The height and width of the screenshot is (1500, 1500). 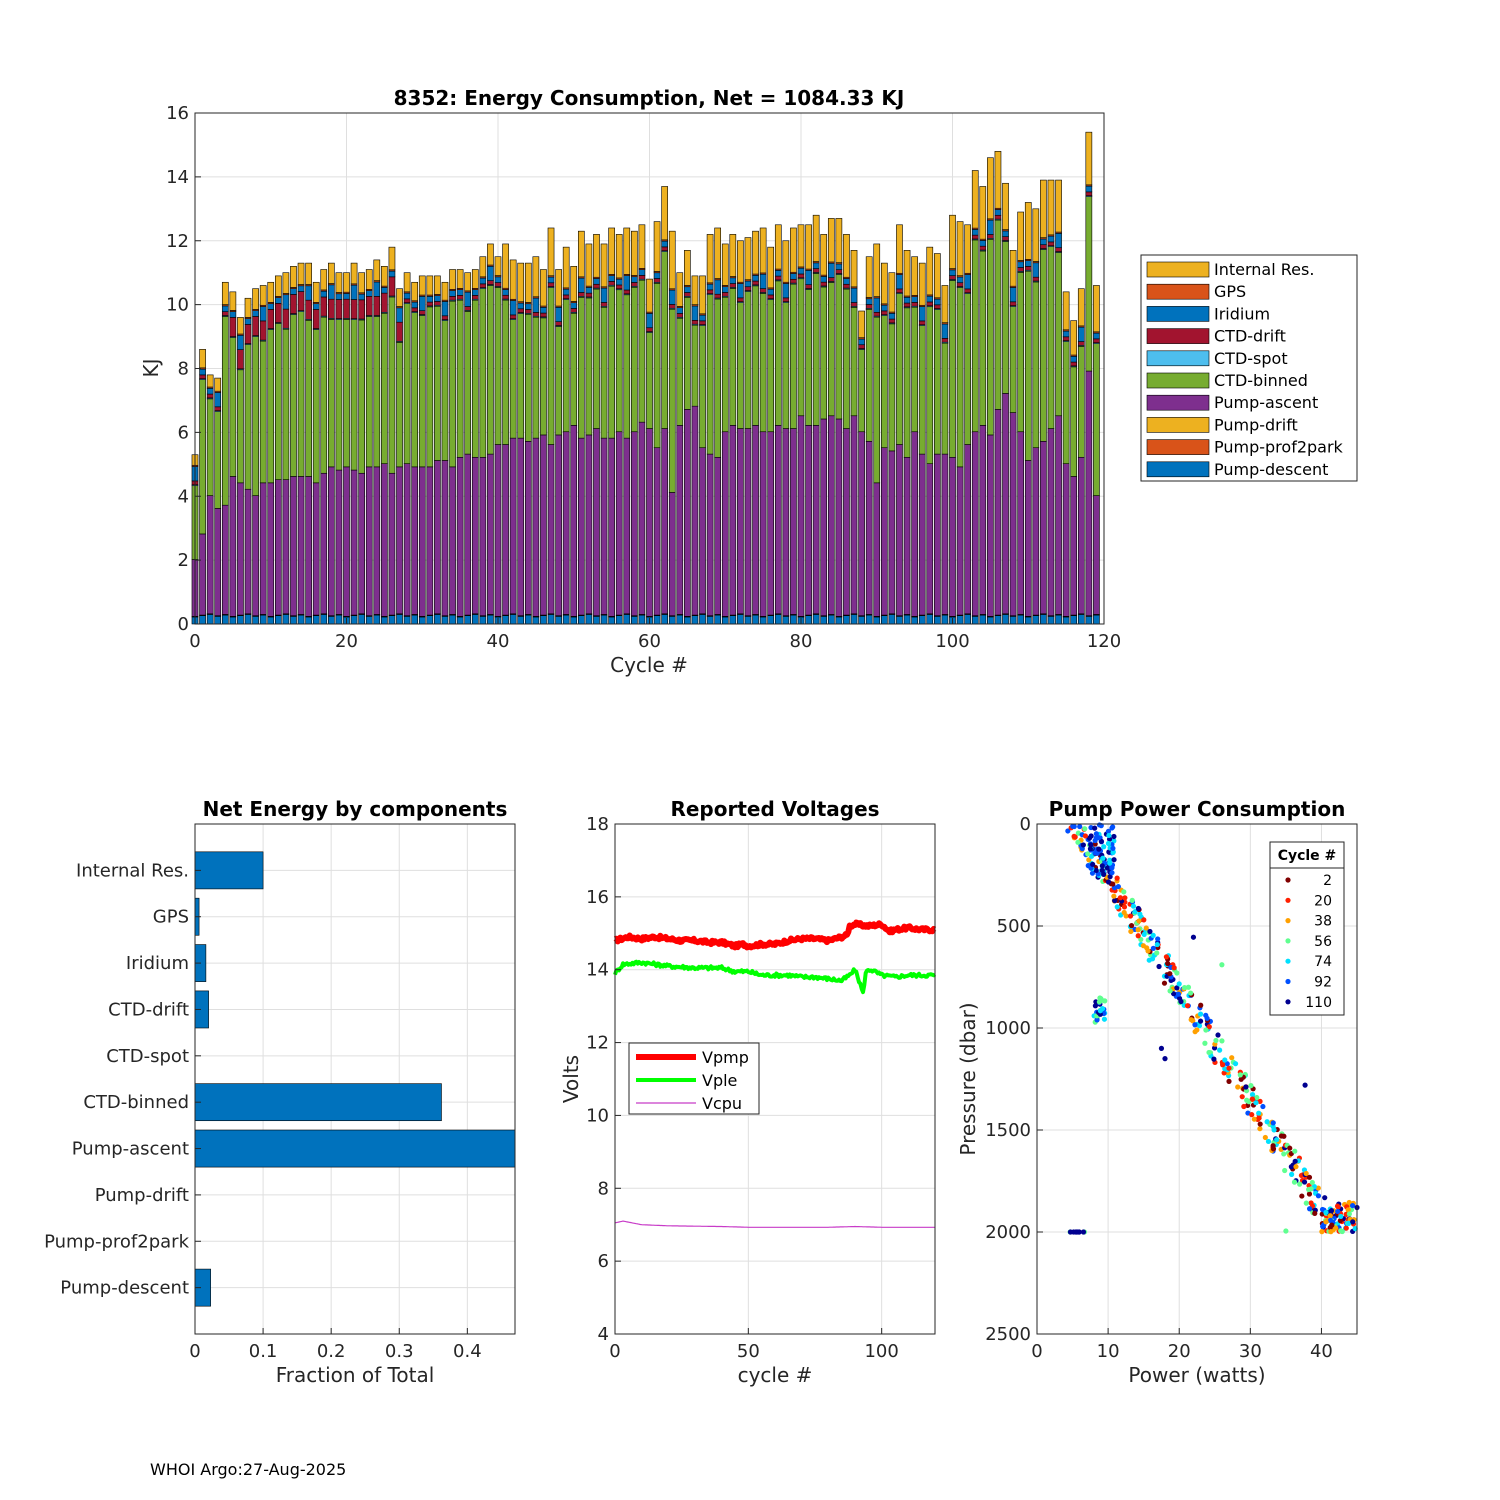 What do you see at coordinates (775, 1073) in the screenshot?
I see `voltages-lines` at bounding box center [775, 1073].